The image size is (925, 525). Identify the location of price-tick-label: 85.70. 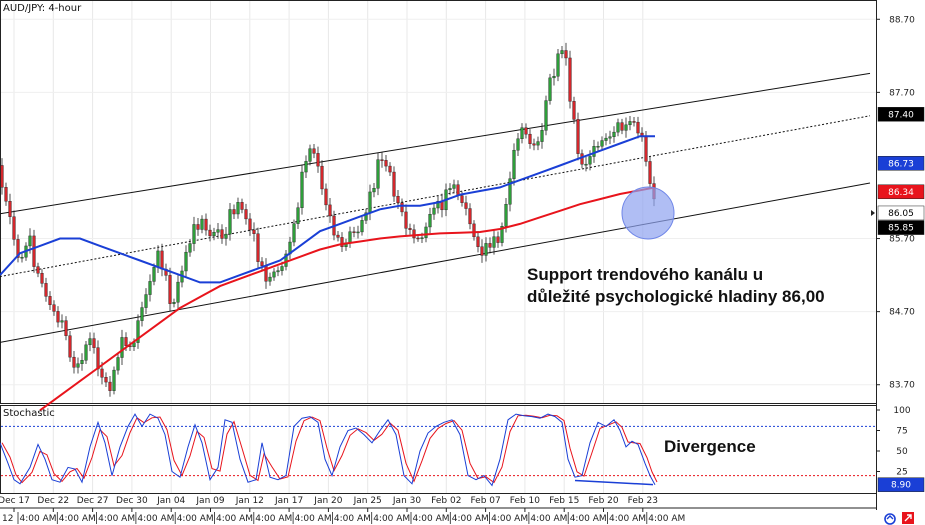
(902, 240).